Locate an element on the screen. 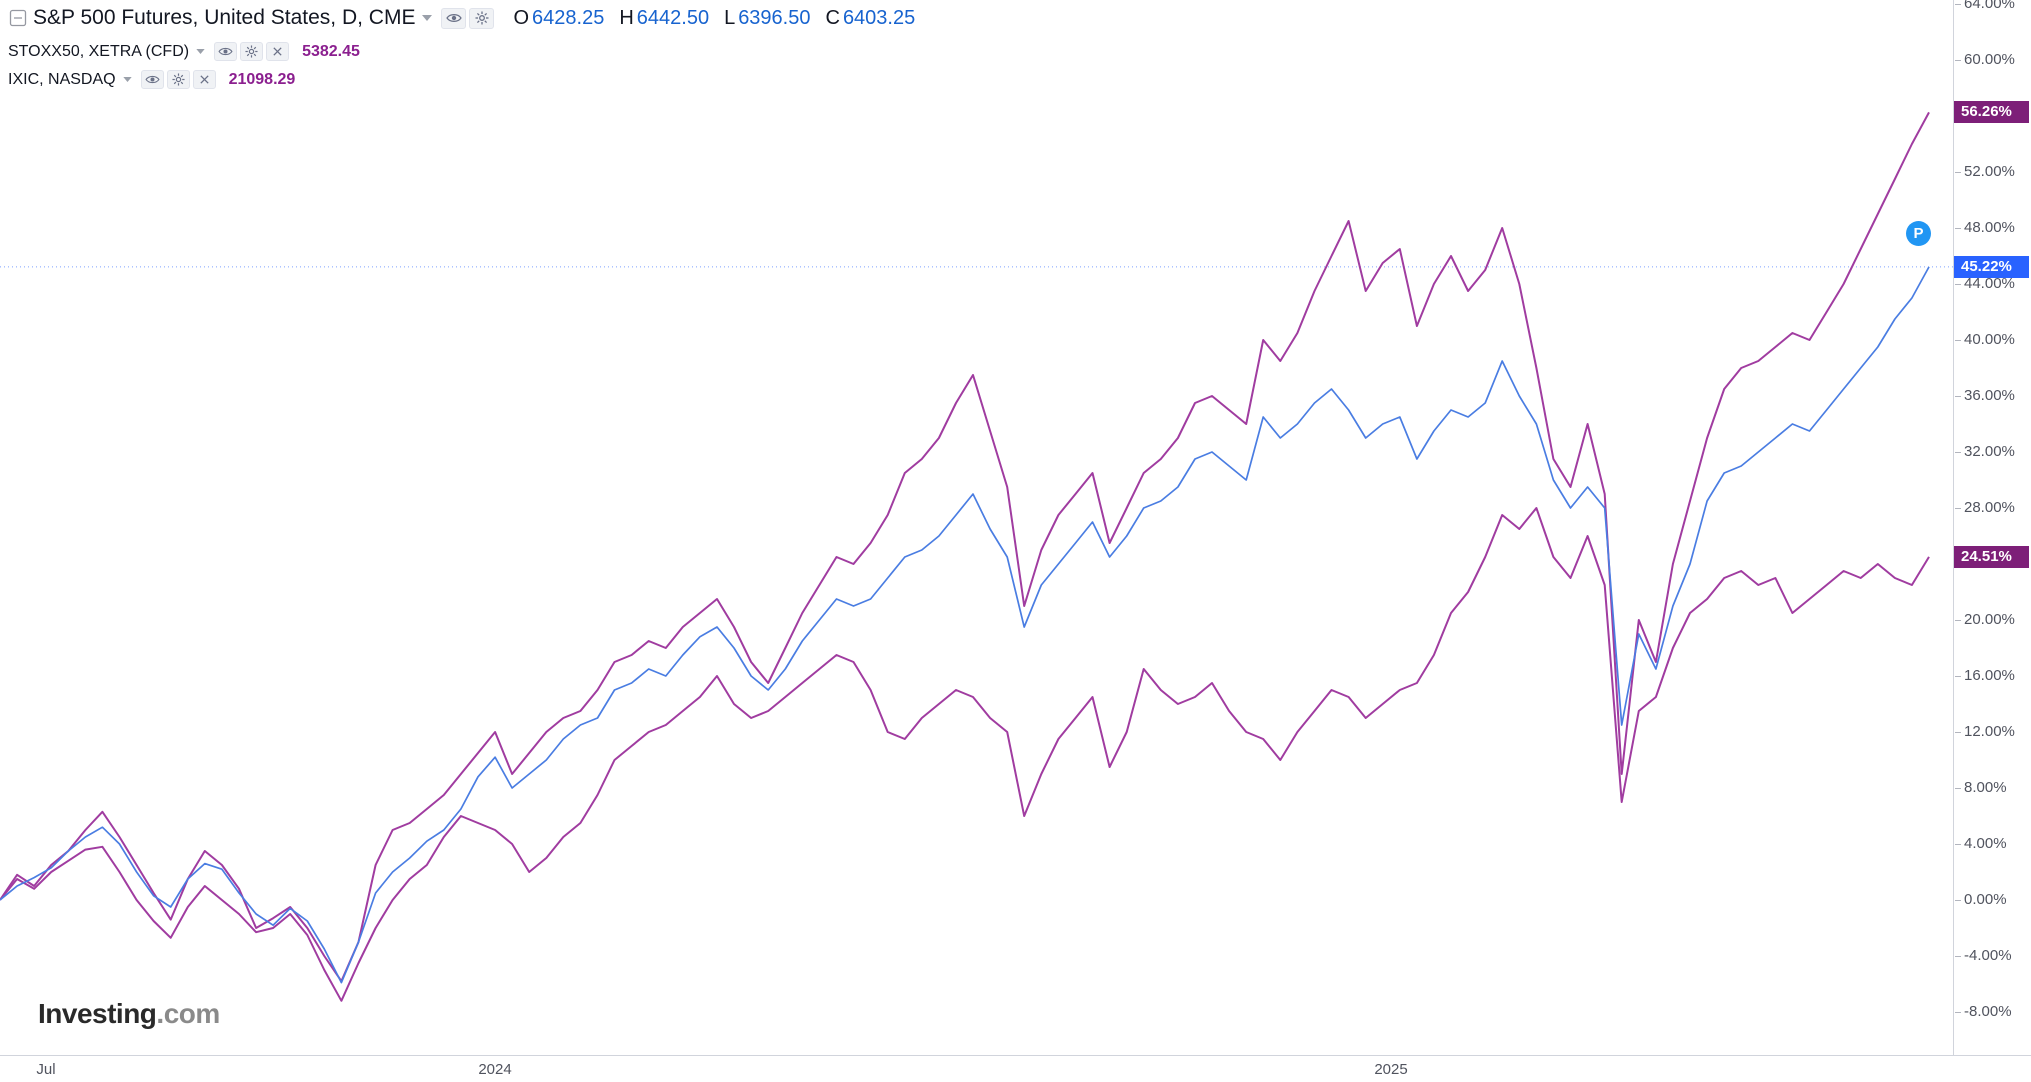 The image size is (2031, 1082). y-axis-tick-label: -4.00% is located at coordinates (1983, 955).